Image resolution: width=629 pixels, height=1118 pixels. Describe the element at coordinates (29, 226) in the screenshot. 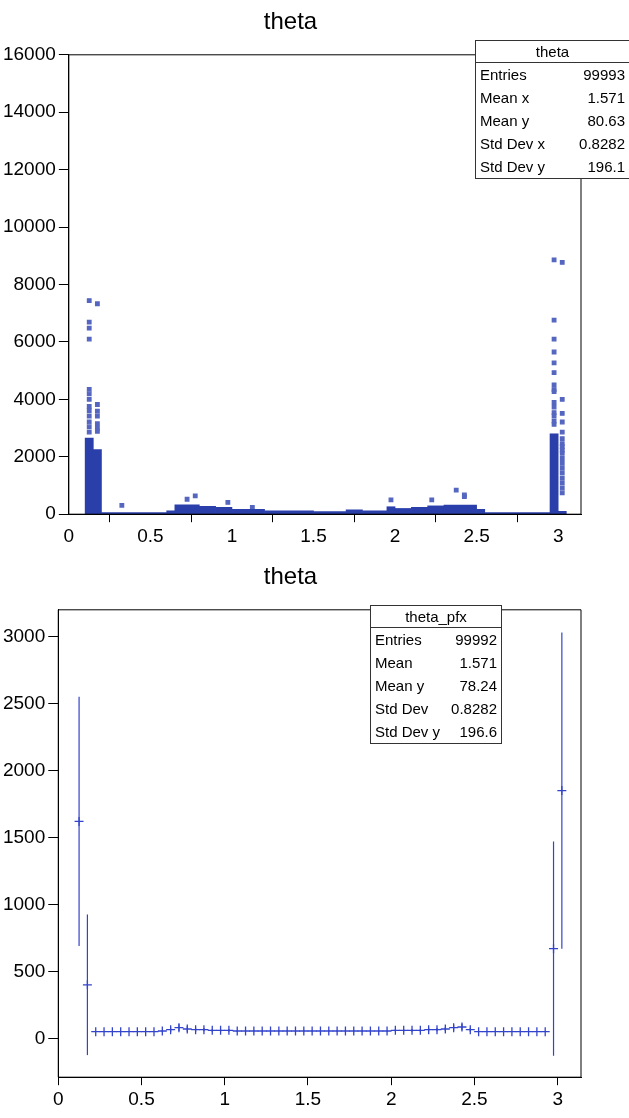

I see `y-tick-label: 10000` at that location.